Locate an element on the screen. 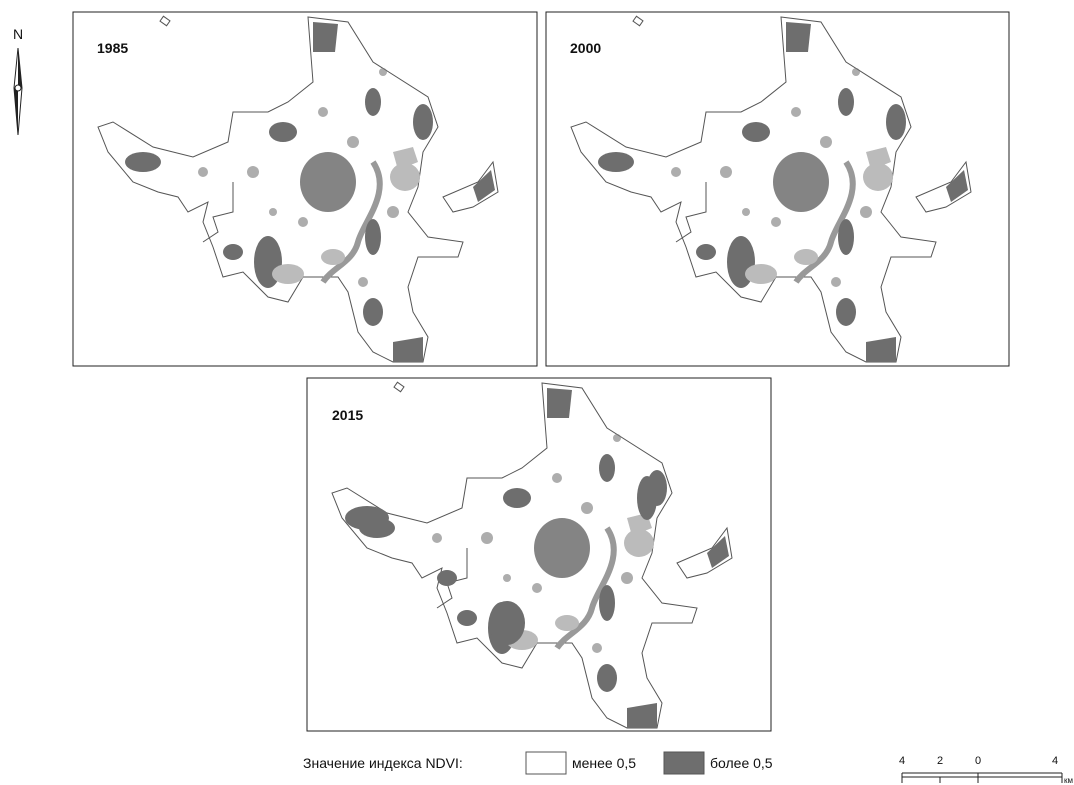 The width and height of the screenshot is (1074, 785). panel-year: 1985 is located at coordinates (112, 48).